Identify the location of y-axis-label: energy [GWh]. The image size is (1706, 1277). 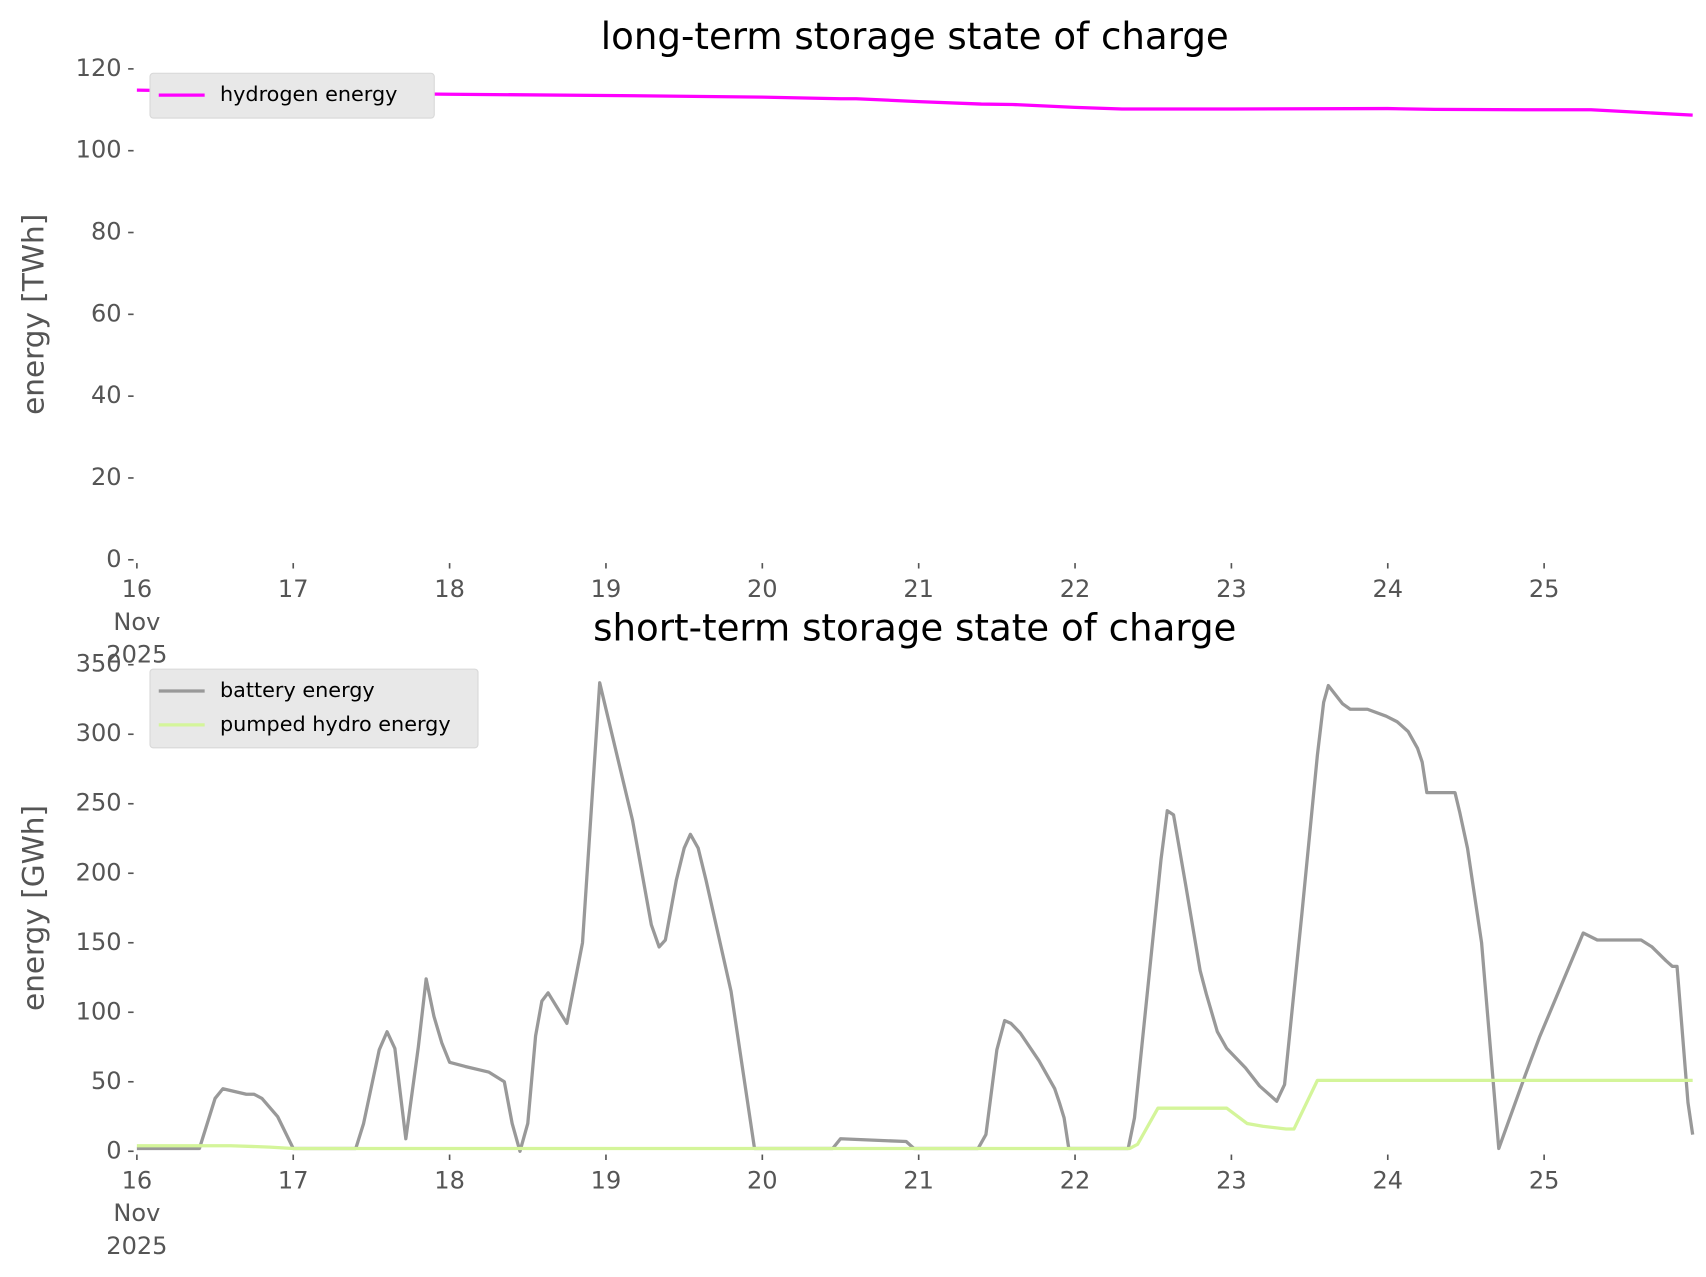
(34, 908).